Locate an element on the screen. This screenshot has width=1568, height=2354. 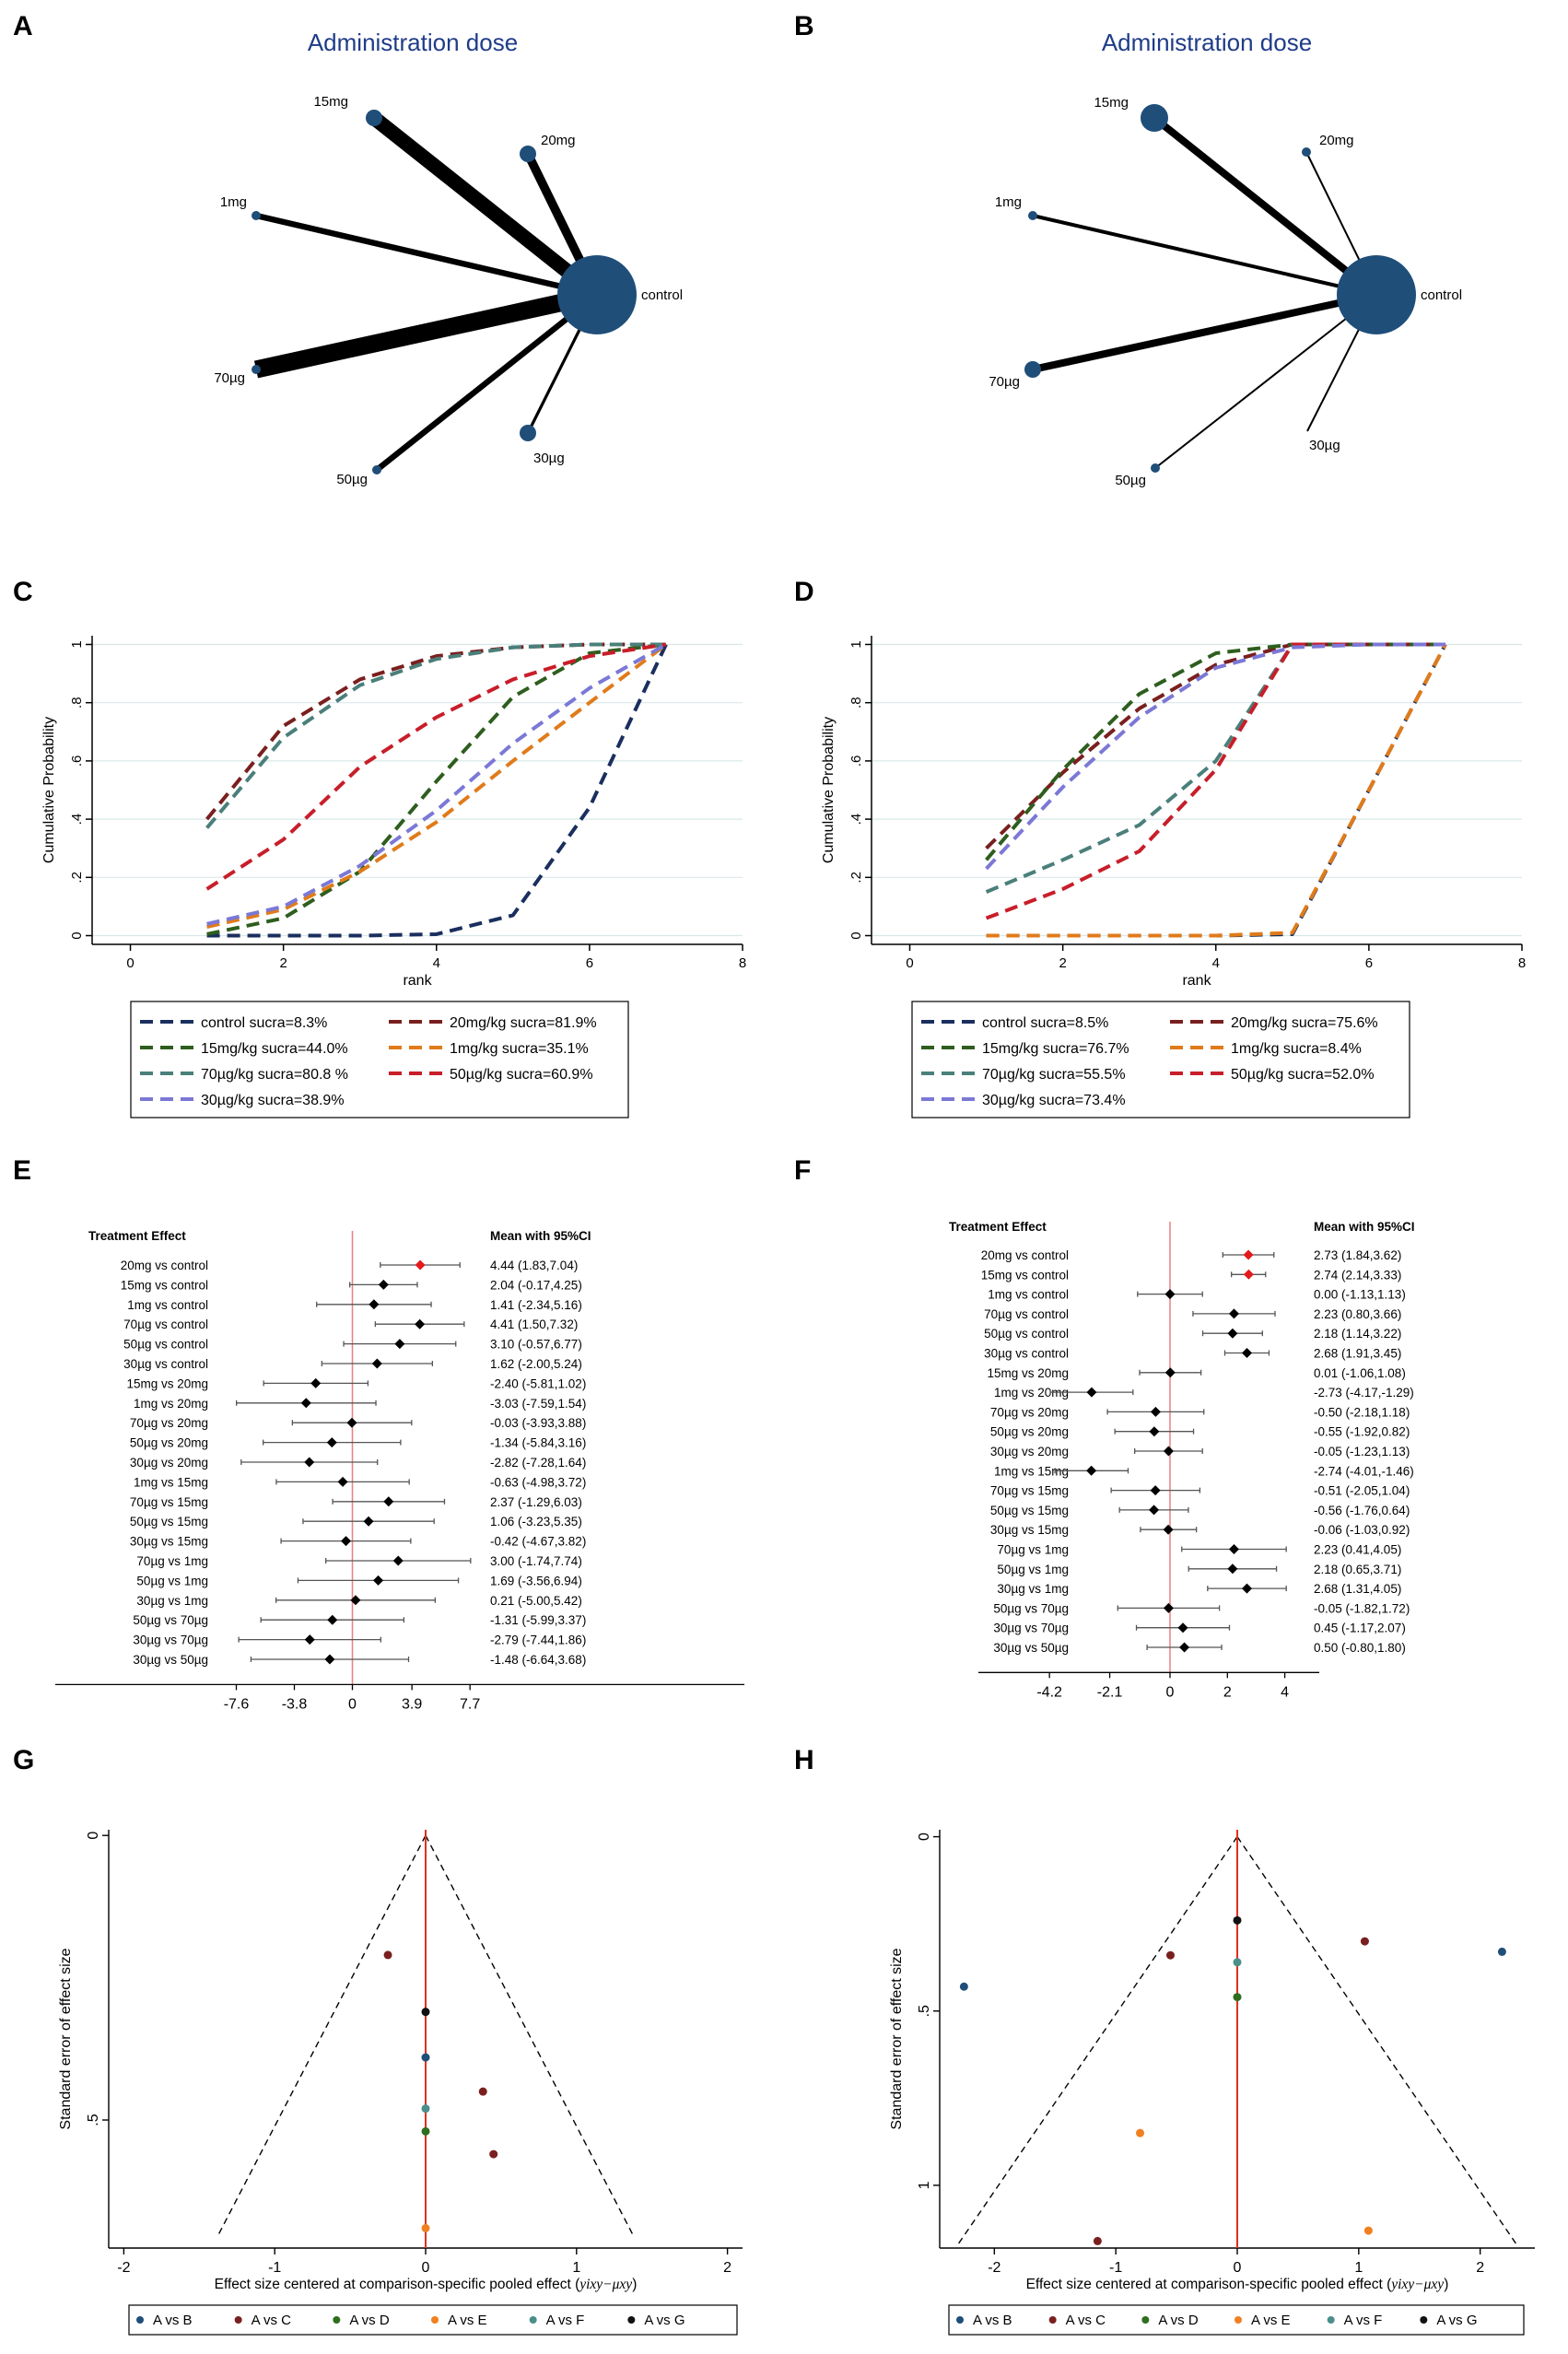
forest-row-label: 30µg vs 20mg is located at coordinates (169, 1463).